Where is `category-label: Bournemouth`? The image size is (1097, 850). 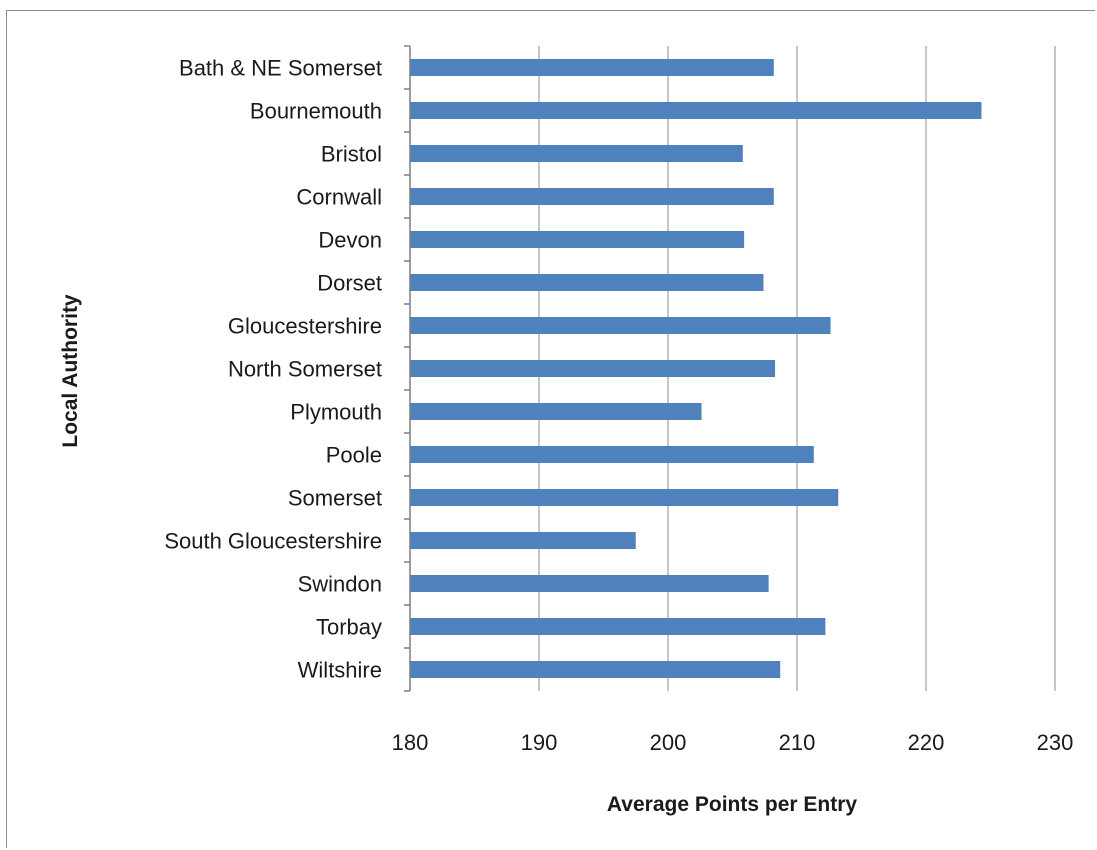 category-label: Bournemouth is located at coordinates (316, 111).